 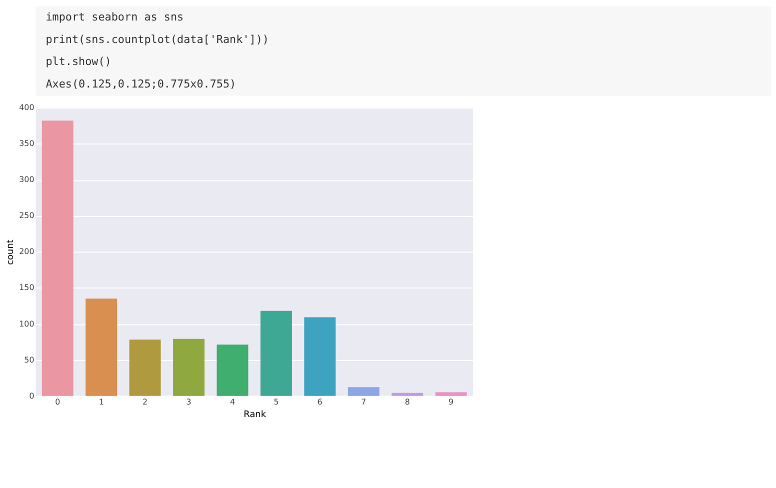 What do you see at coordinates (157, 39) in the screenshot?
I see `text: print(sns.countplot(data['Rank']))` at bounding box center [157, 39].